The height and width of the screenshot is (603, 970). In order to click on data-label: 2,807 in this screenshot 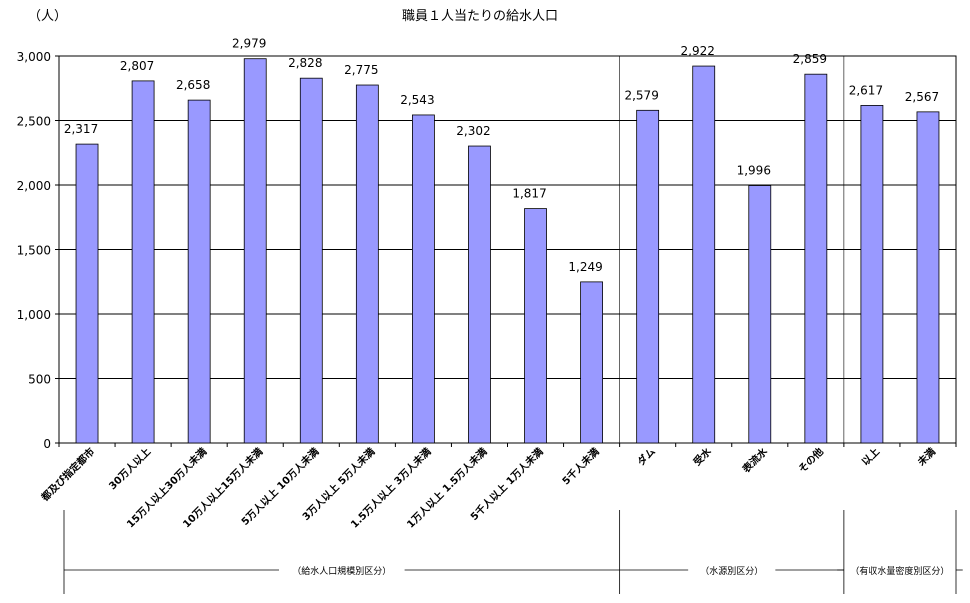, I will do `click(137, 66)`.